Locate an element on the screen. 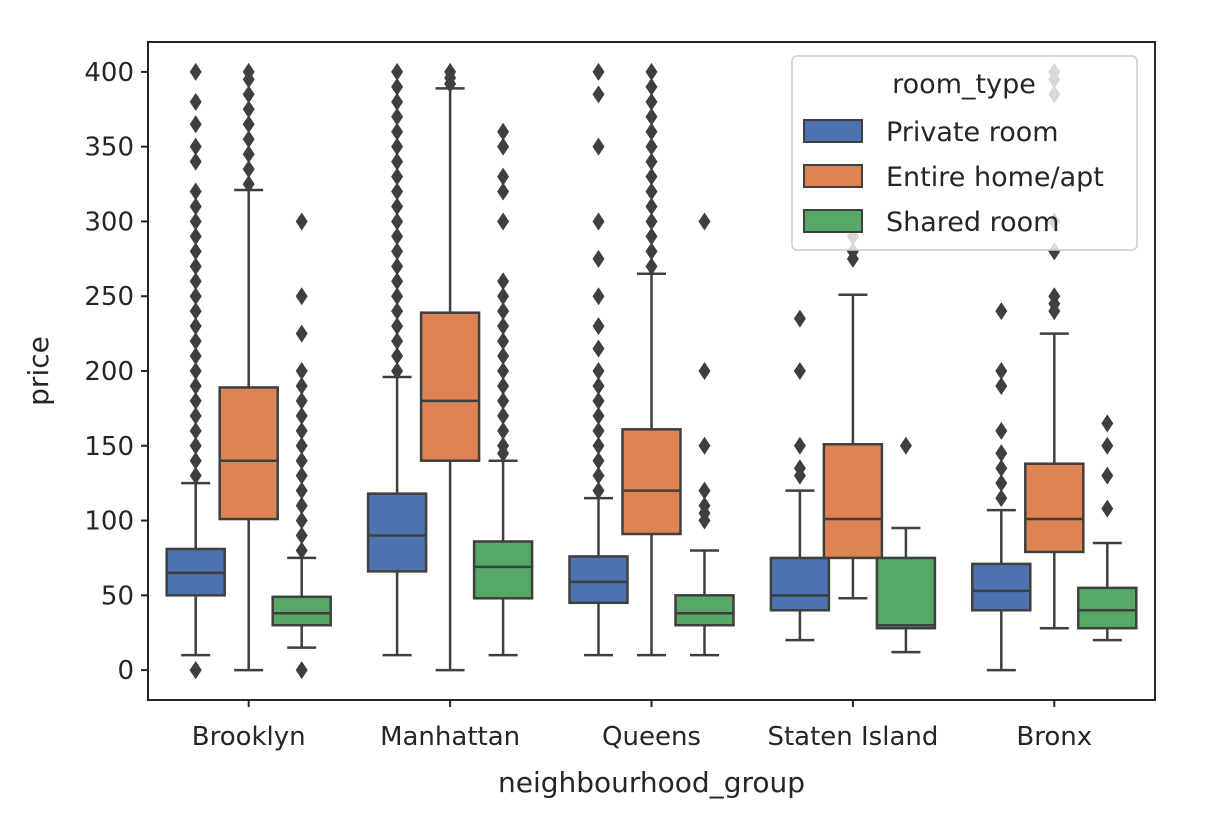  box-bronx-shared-room is located at coordinates (1107, 528).